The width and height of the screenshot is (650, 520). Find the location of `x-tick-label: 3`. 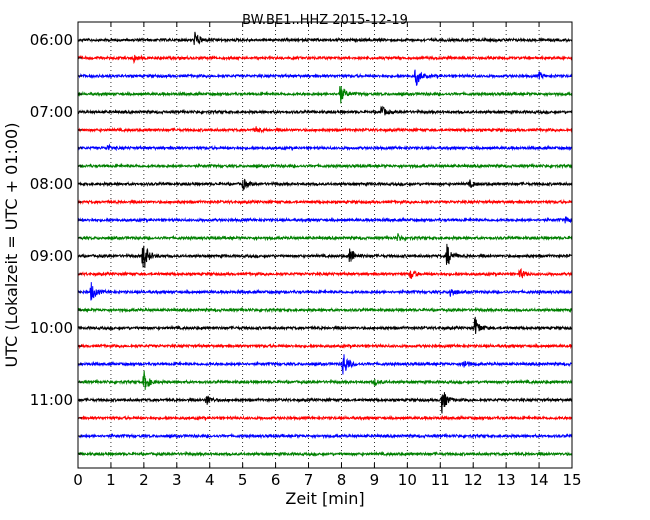

x-tick-label: 3 is located at coordinates (177, 480).